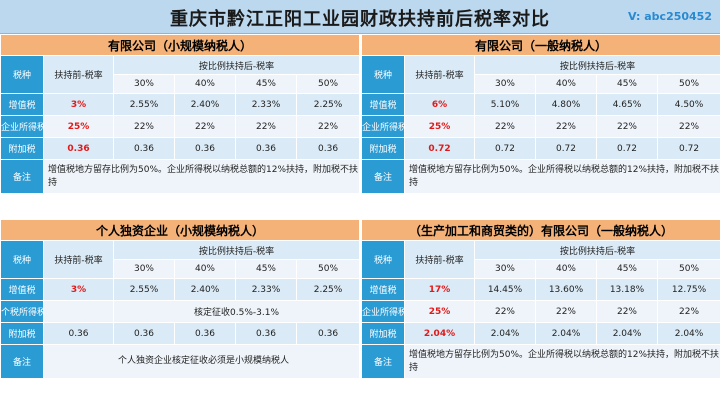 The height and width of the screenshot is (404, 720). What do you see at coordinates (266, 104) in the screenshot?
I see `after-rate: 2.33%` at bounding box center [266, 104].